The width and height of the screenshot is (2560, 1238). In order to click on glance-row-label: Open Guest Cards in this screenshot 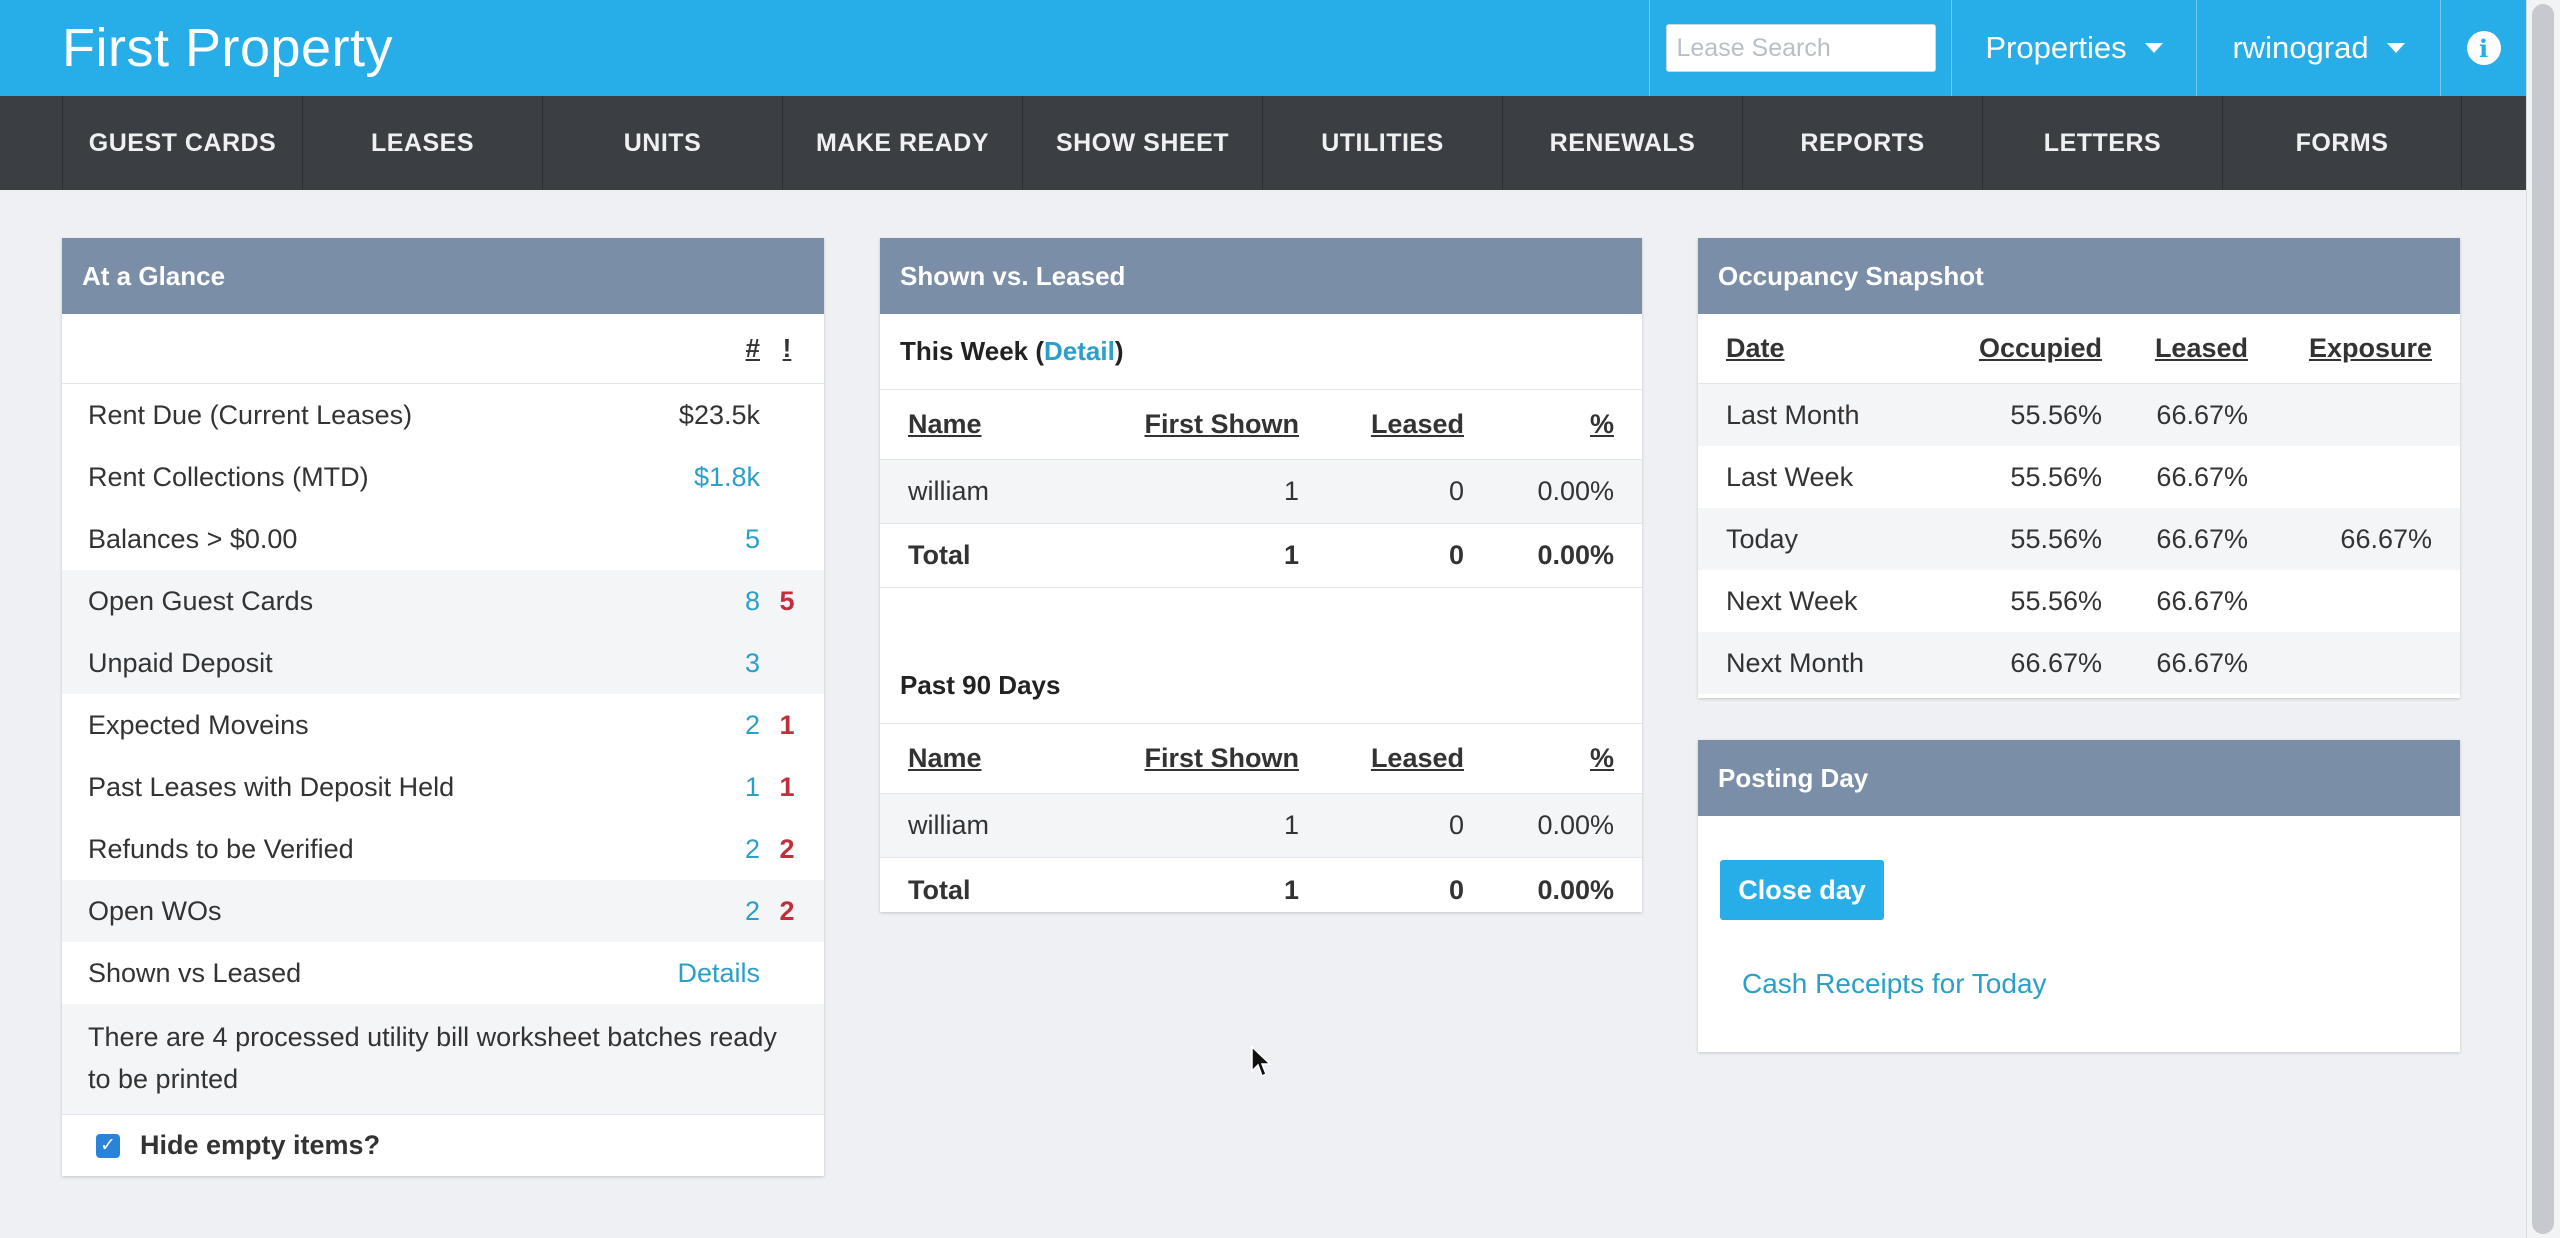, I will do `click(201, 600)`.